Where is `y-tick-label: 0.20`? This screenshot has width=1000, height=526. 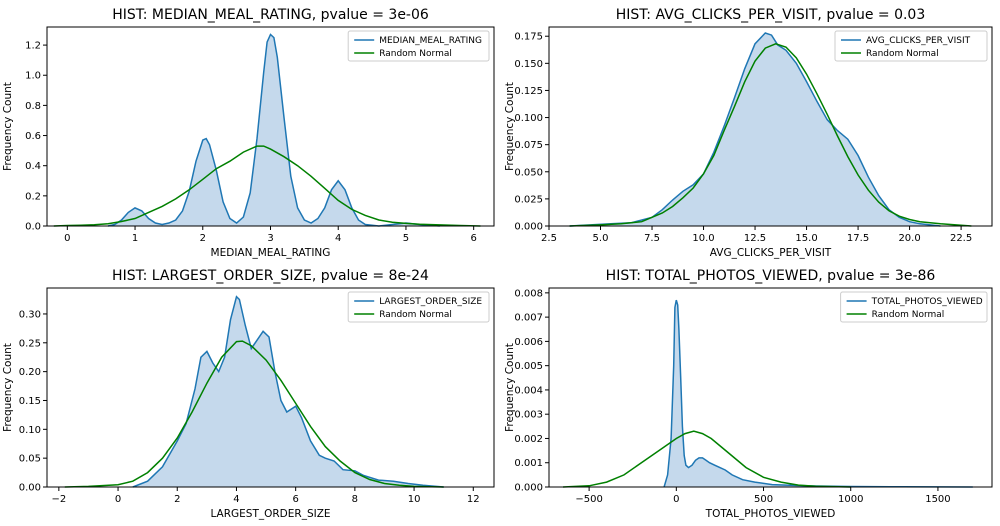 y-tick-label: 0.20 is located at coordinates (30, 372).